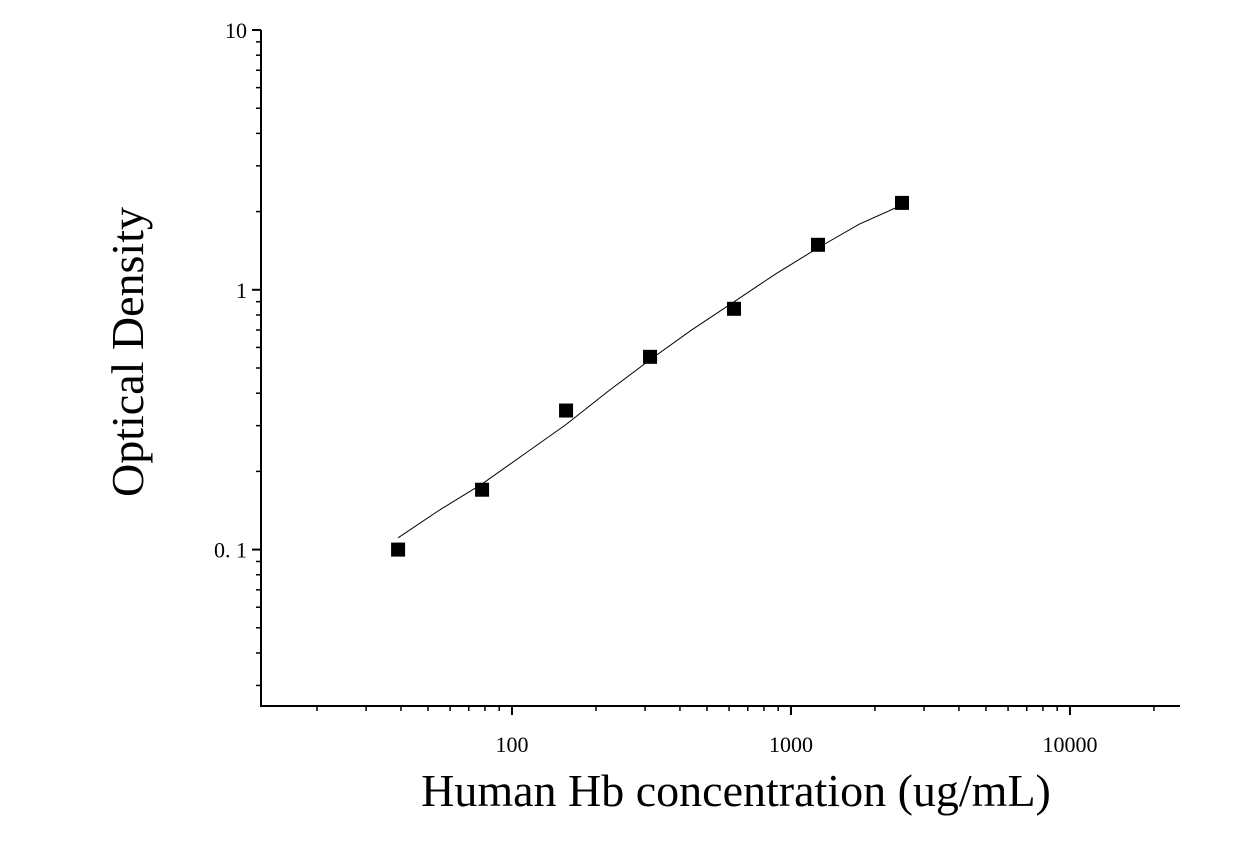  Describe the element at coordinates (236, 30) in the screenshot. I see `y-tick-label: 10` at that location.